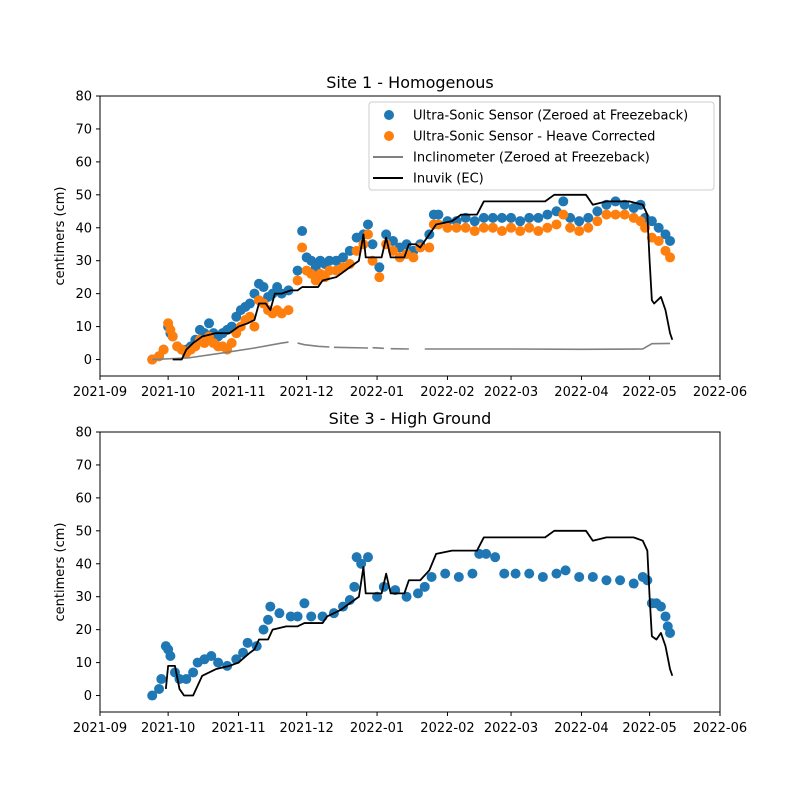  What do you see at coordinates (83, 294) in the screenshot?
I see `y-tick-label: 20` at bounding box center [83, 294].